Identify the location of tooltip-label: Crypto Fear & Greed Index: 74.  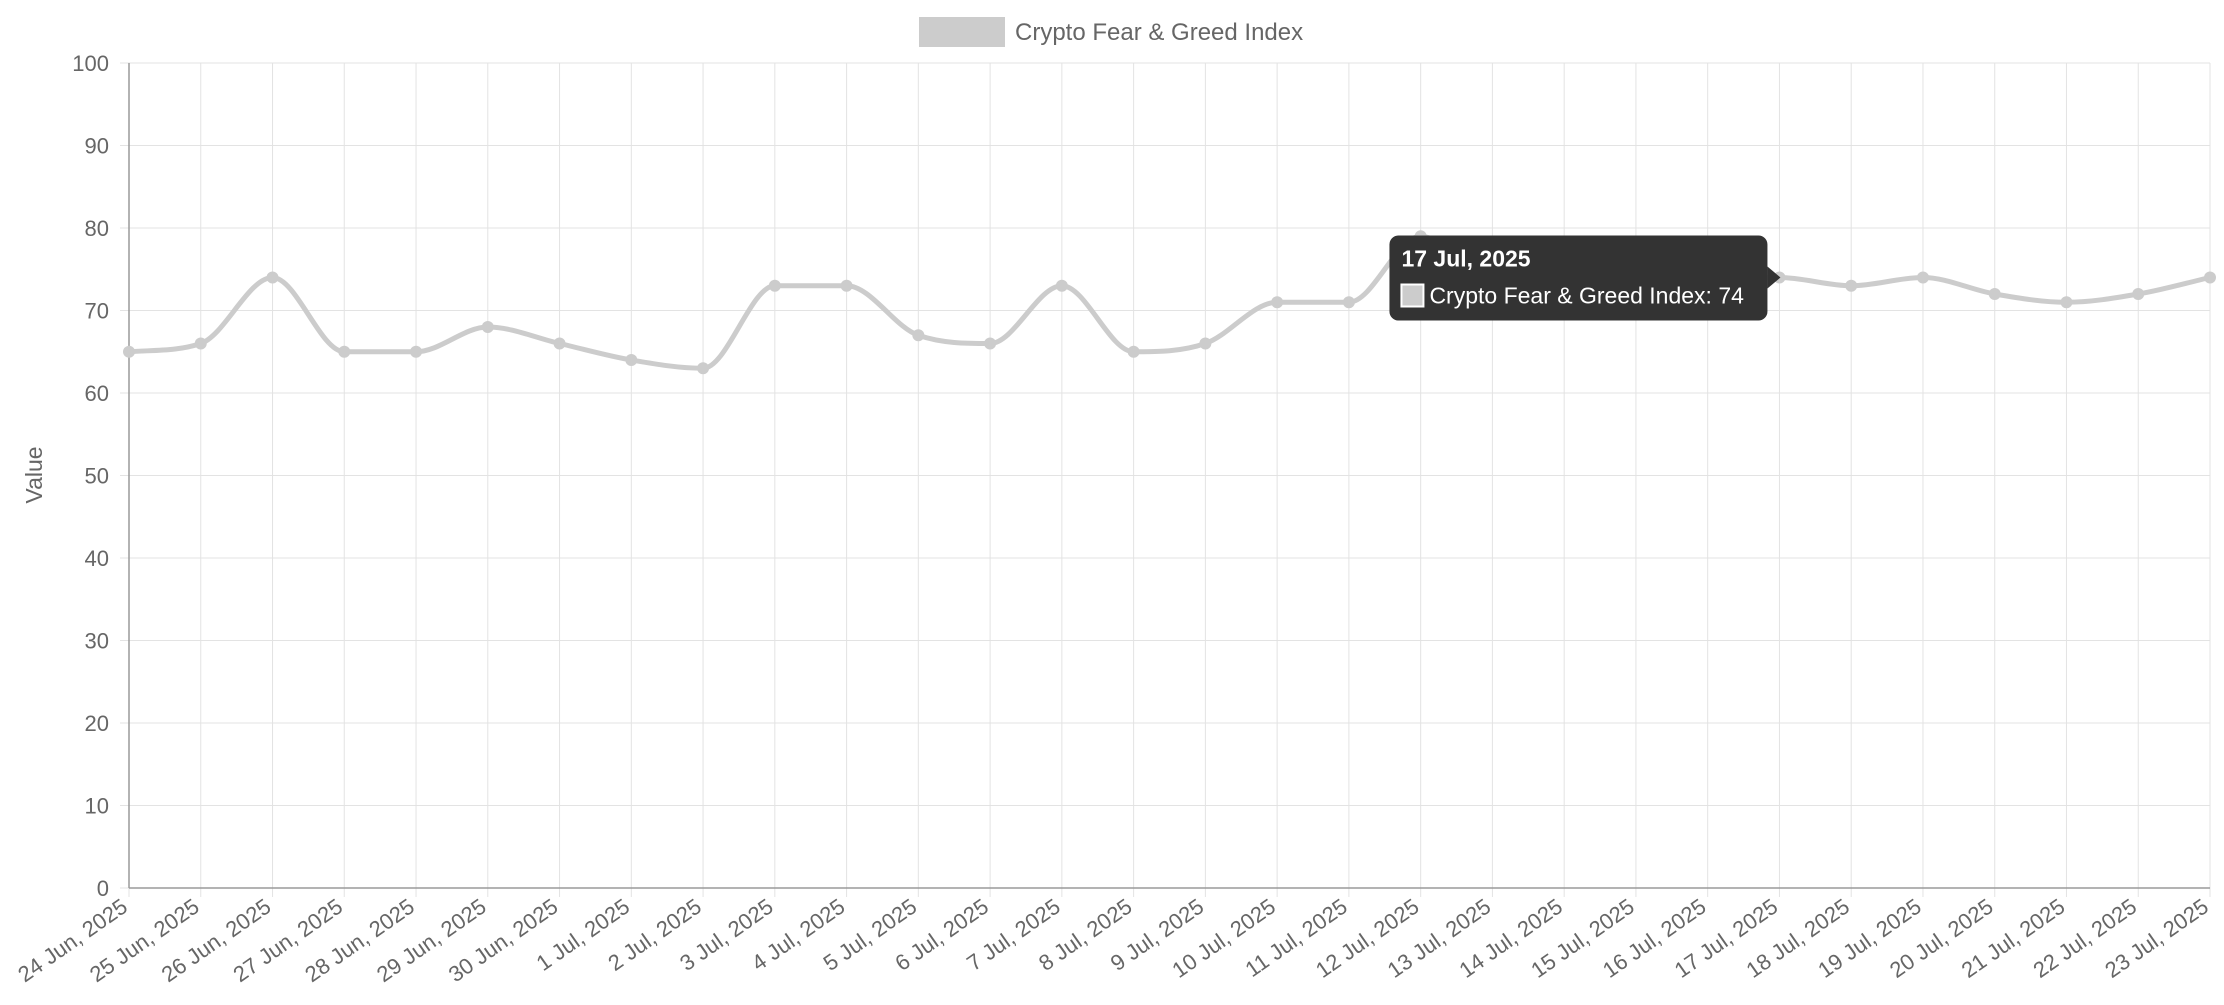
(1586, 296).